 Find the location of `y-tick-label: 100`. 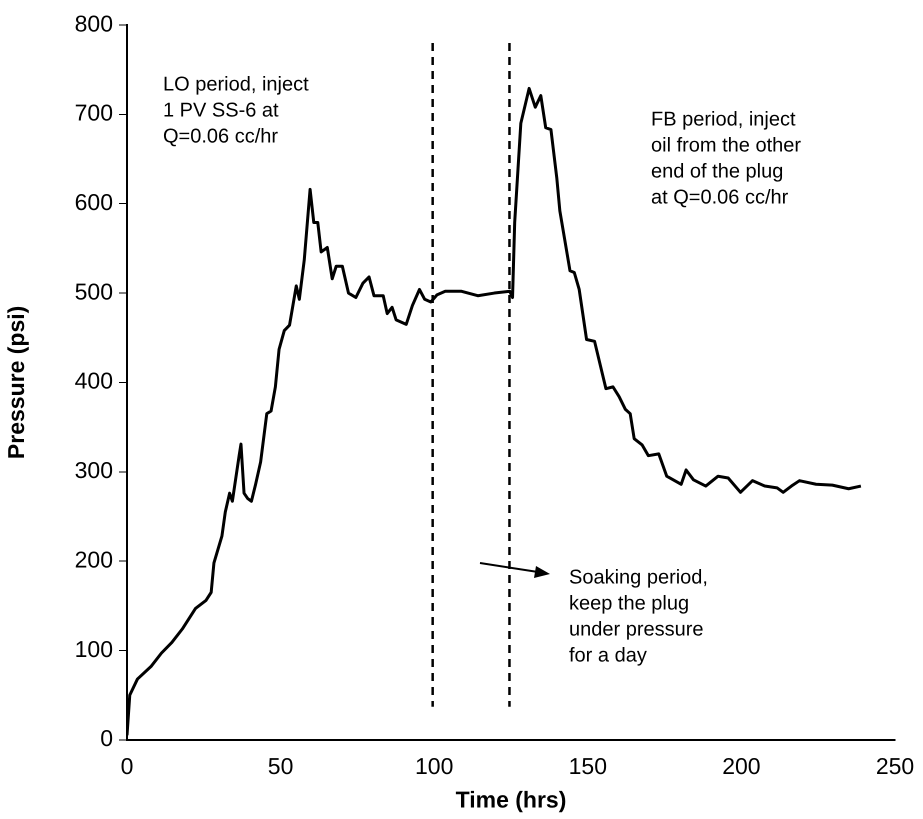

y-tick-label: 100 is located at coordinates (93, 649).